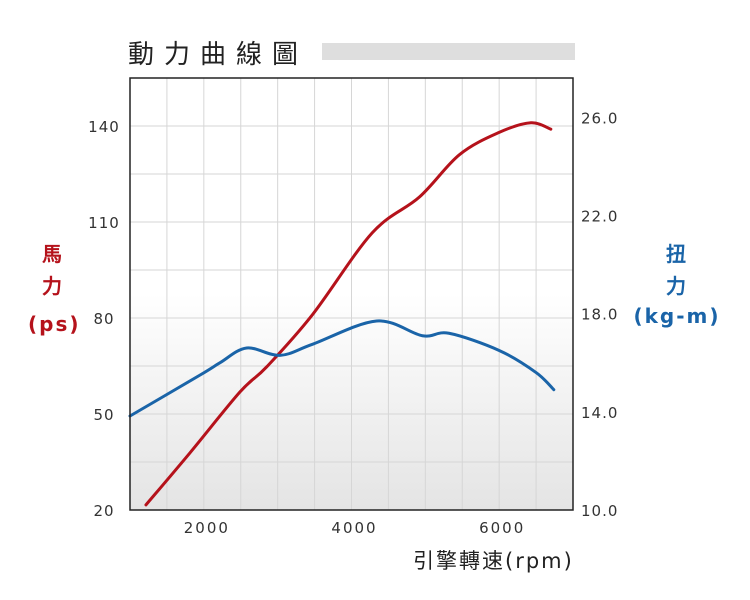 This screenshot has width=750, height=600. What do you see at coordinates (599, 118) in the screenshot?
I see `y-right-tick-label: 26.0` at bounding box center [599, 118].